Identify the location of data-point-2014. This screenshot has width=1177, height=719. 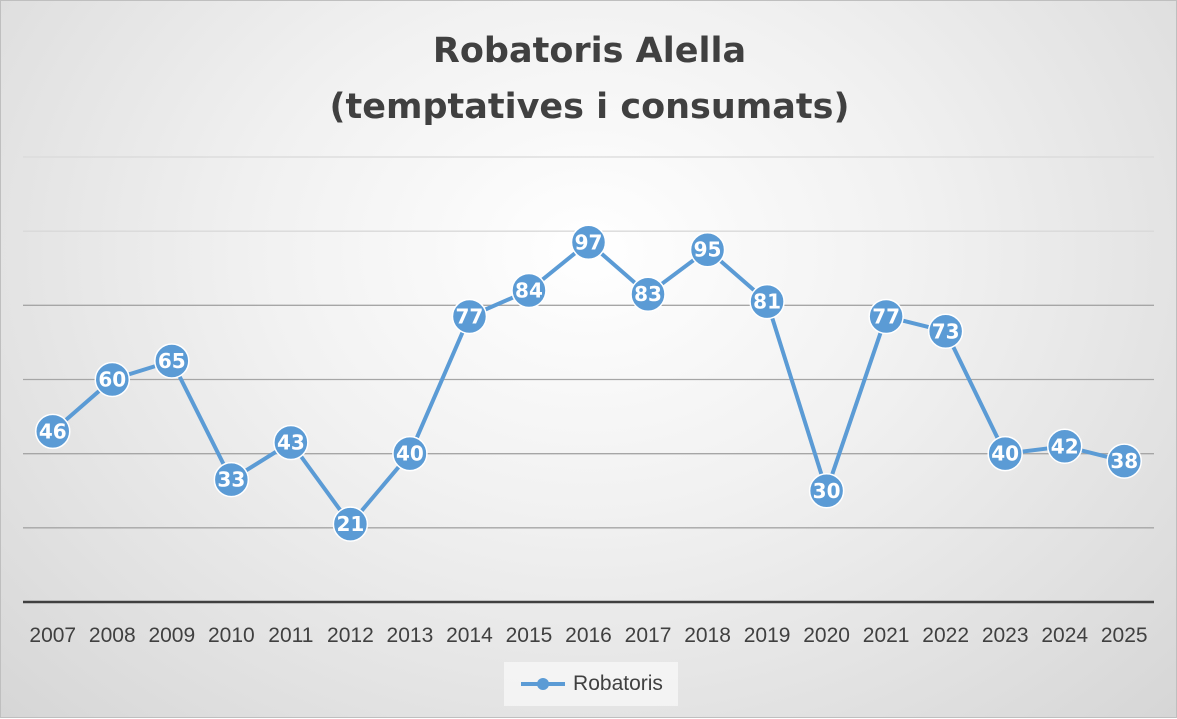
(469, 316).